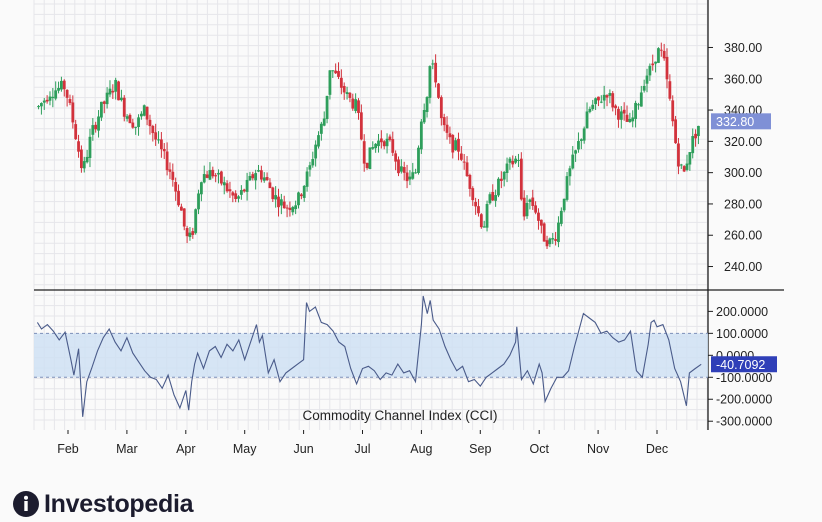 Image resolution: width=822 pixels, height=522 pixels. What do you see at coordinates (185, 449) in the screenshot?
I see `month-tick-label: Apr` at bounding box center [185, 449].